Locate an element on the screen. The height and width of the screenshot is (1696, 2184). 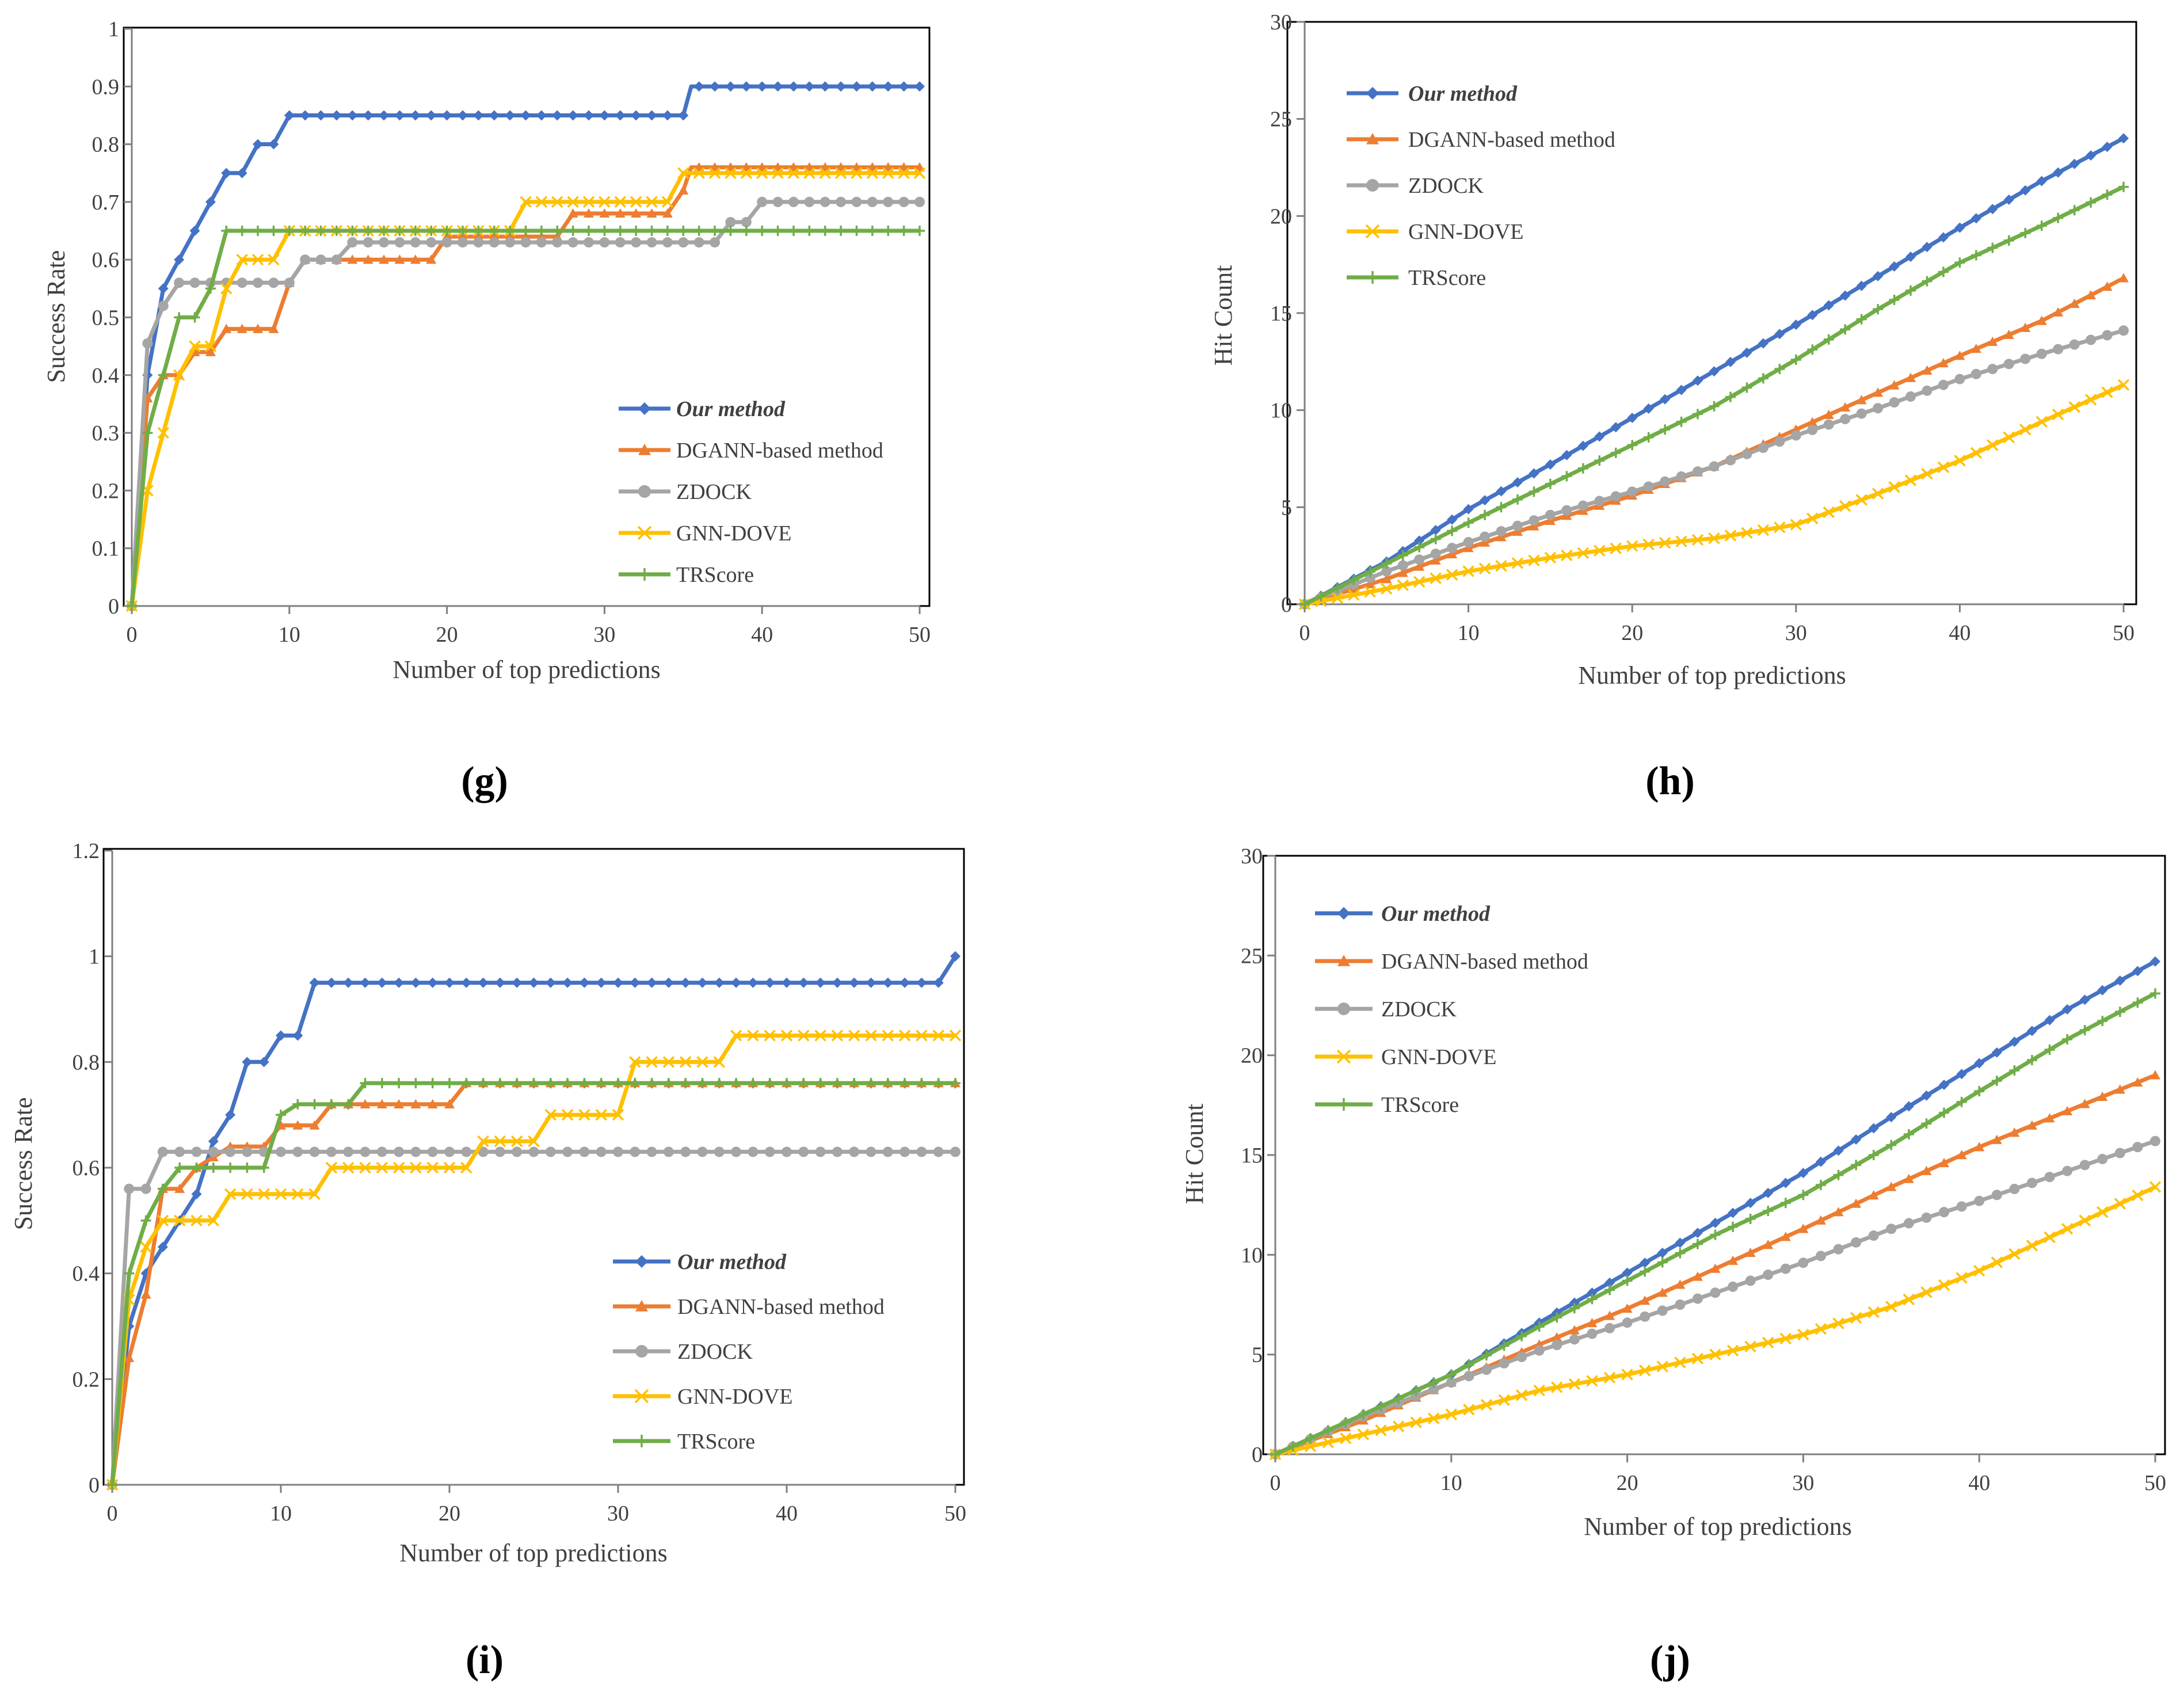
series-gnn-dove is located at coordinates (534, 1260).